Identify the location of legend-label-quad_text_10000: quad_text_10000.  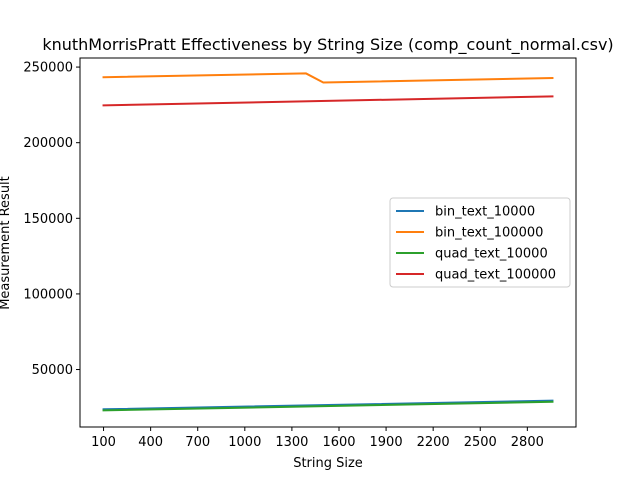
(491, 254).